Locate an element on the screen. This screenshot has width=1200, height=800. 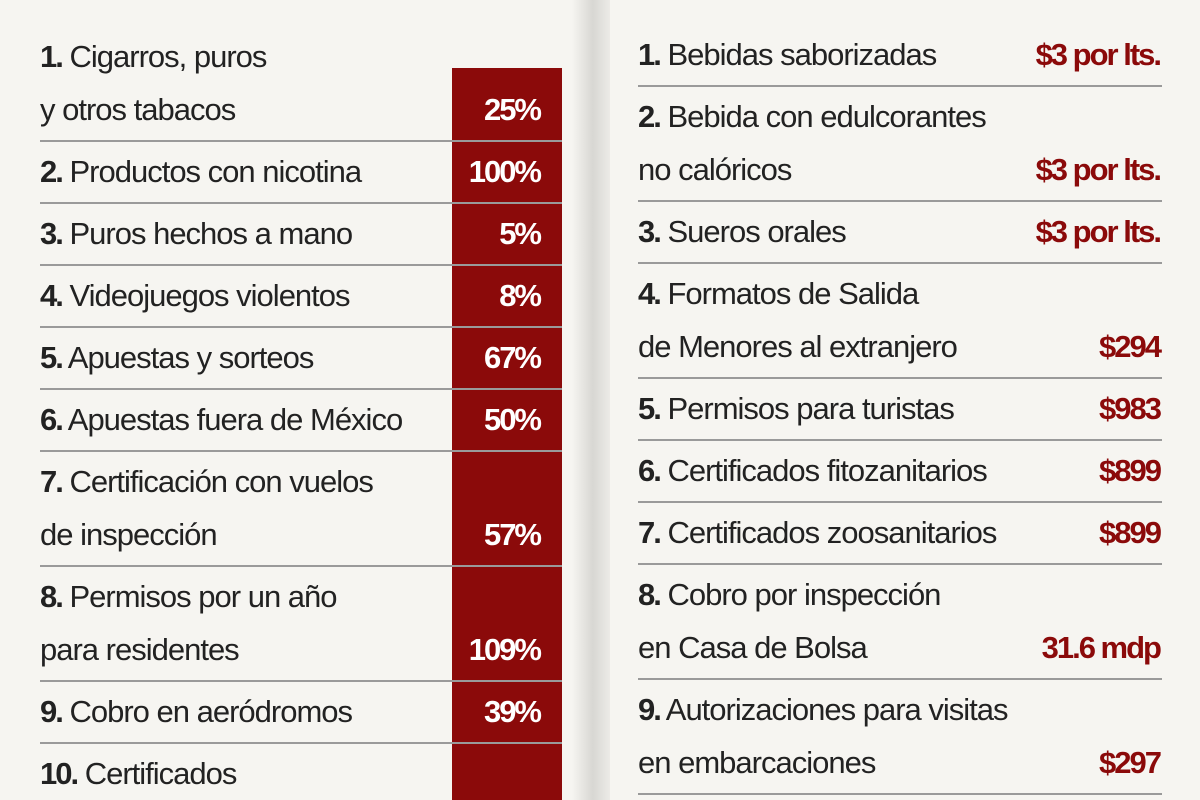
item-line: 2. Productos con nicotina is located at coordinates (201, 172).